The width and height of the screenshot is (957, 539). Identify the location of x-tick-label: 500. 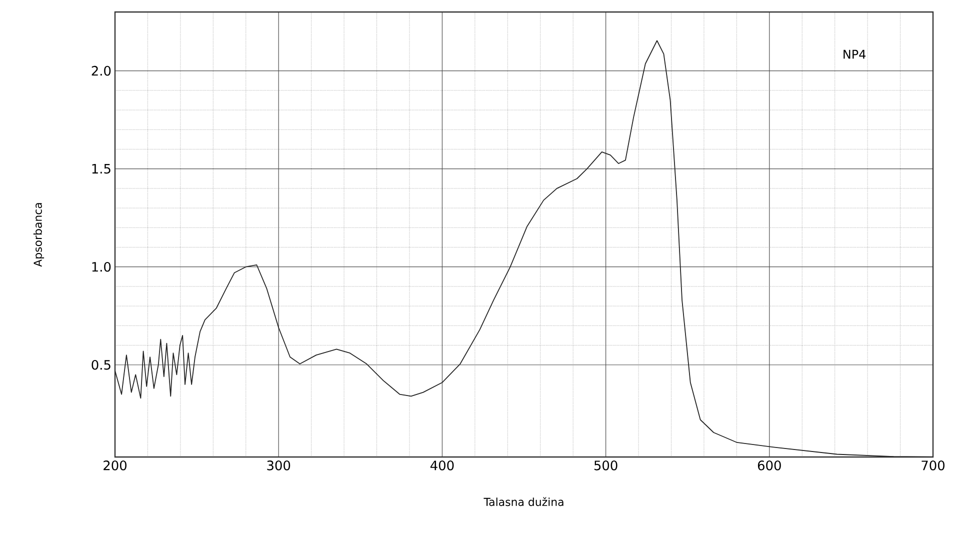
(606, 465).